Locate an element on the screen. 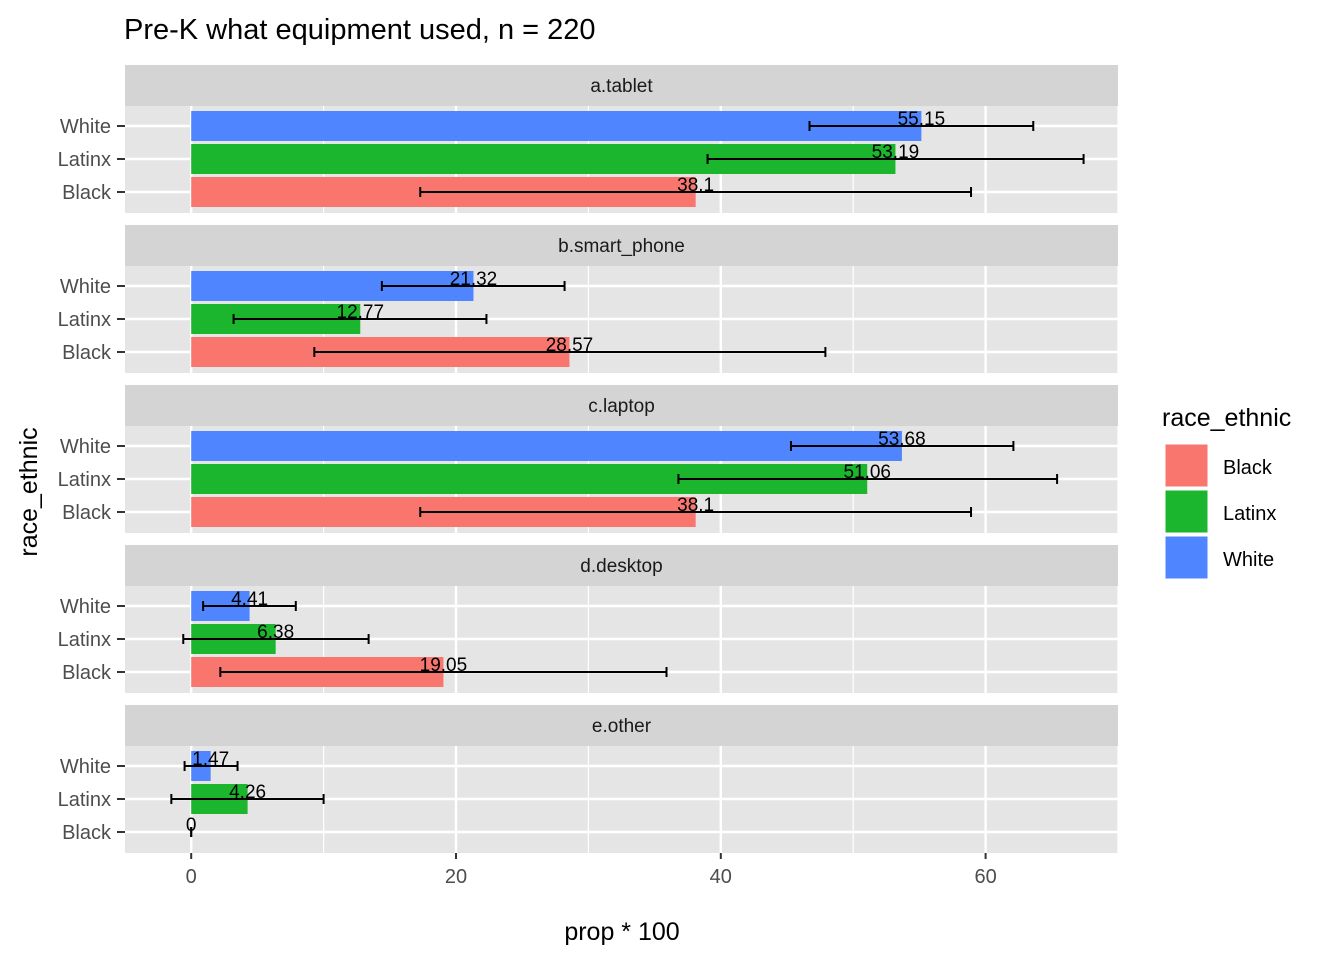  facet-strip-label: e.other is located at coordinates (622, 726).